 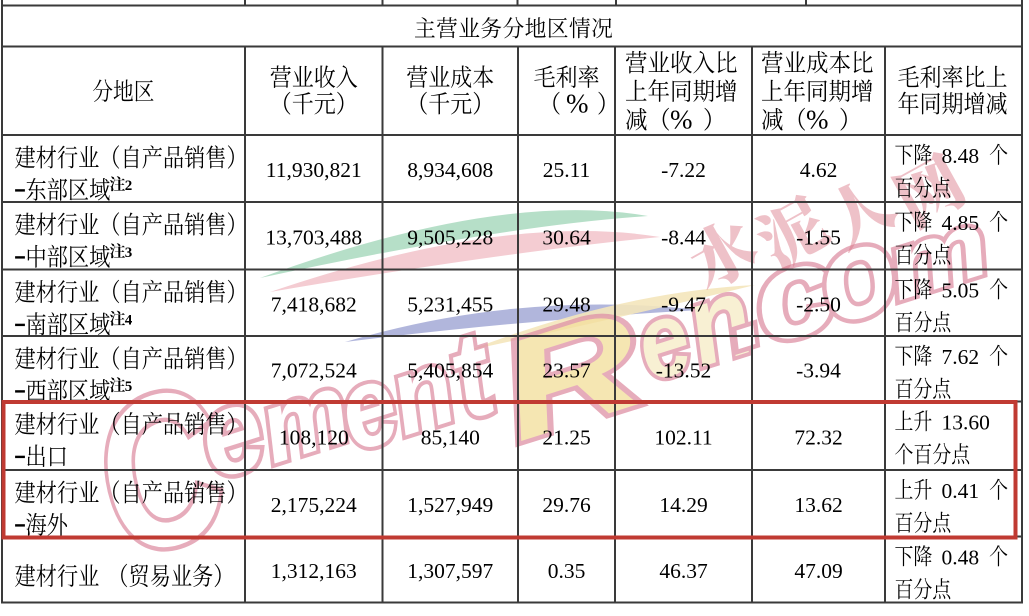 I want to click on svg-text: 29.76, so click(x=566, y=505).